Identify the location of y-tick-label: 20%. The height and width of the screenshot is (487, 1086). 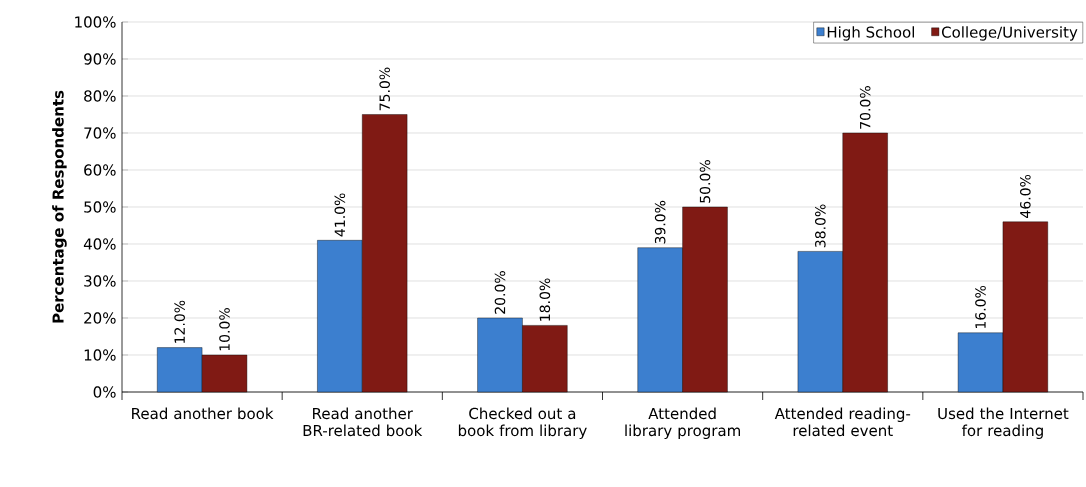
(100, 318).